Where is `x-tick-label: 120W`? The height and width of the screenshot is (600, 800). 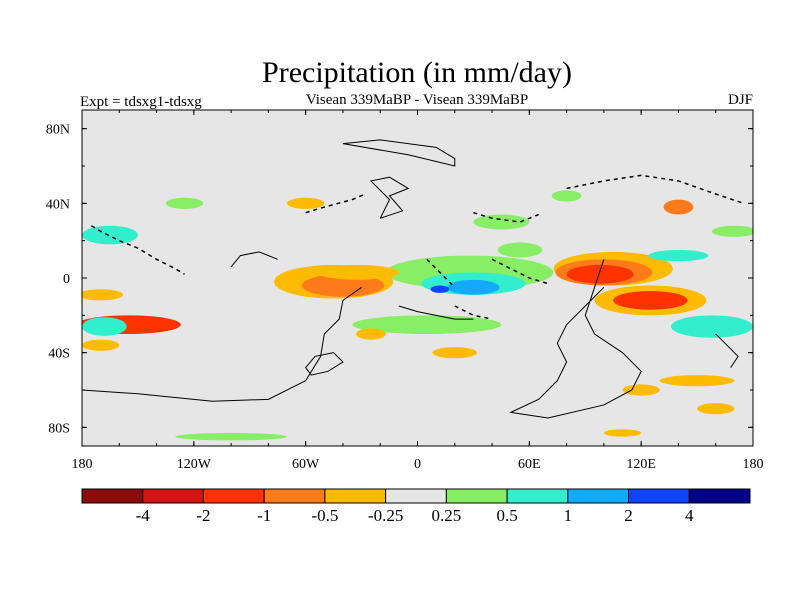
x-tick-label: 120W is located at coordinates (194, 464).